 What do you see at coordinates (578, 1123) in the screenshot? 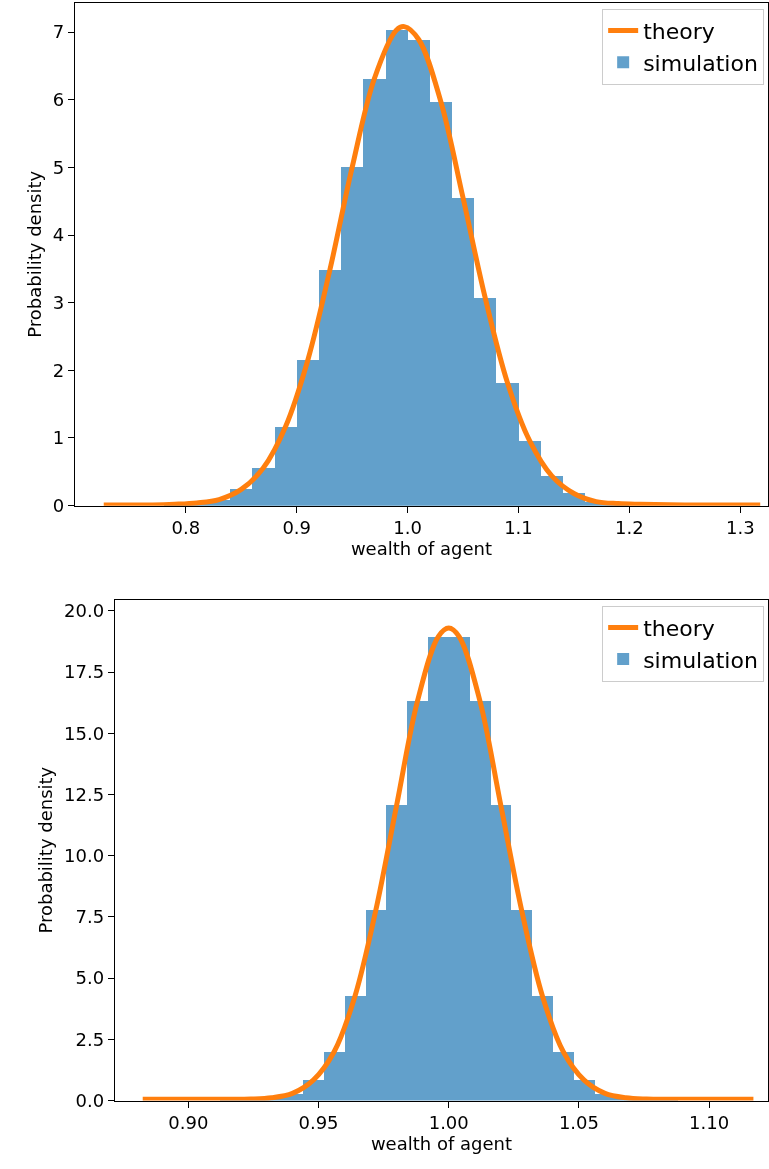
I see `x-tick-label: 1.05` at bounding box center [578, 1123].